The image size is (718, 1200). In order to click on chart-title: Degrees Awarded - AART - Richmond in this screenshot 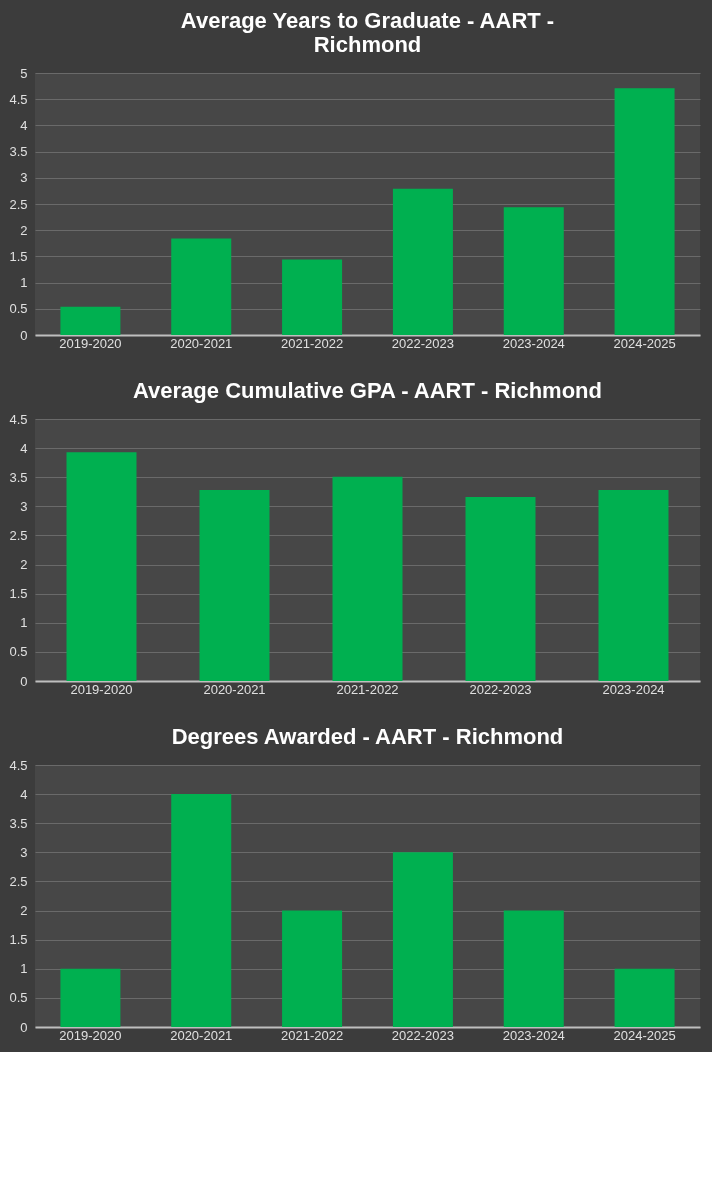, I will do `click(367, 736)`.